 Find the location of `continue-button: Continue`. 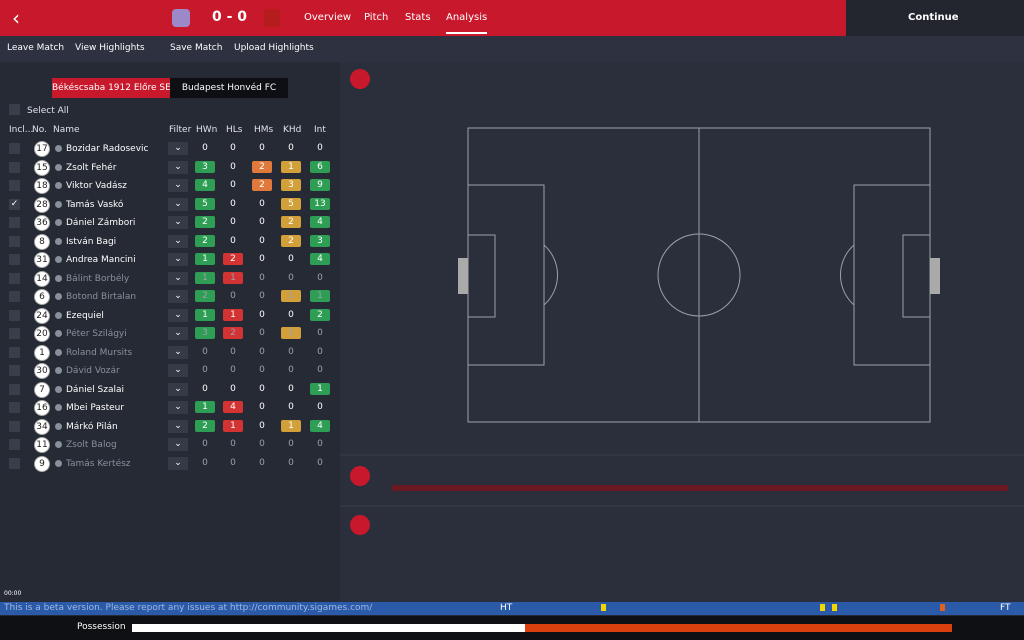

continue-button: Continue is located at coordinates (933, 17).